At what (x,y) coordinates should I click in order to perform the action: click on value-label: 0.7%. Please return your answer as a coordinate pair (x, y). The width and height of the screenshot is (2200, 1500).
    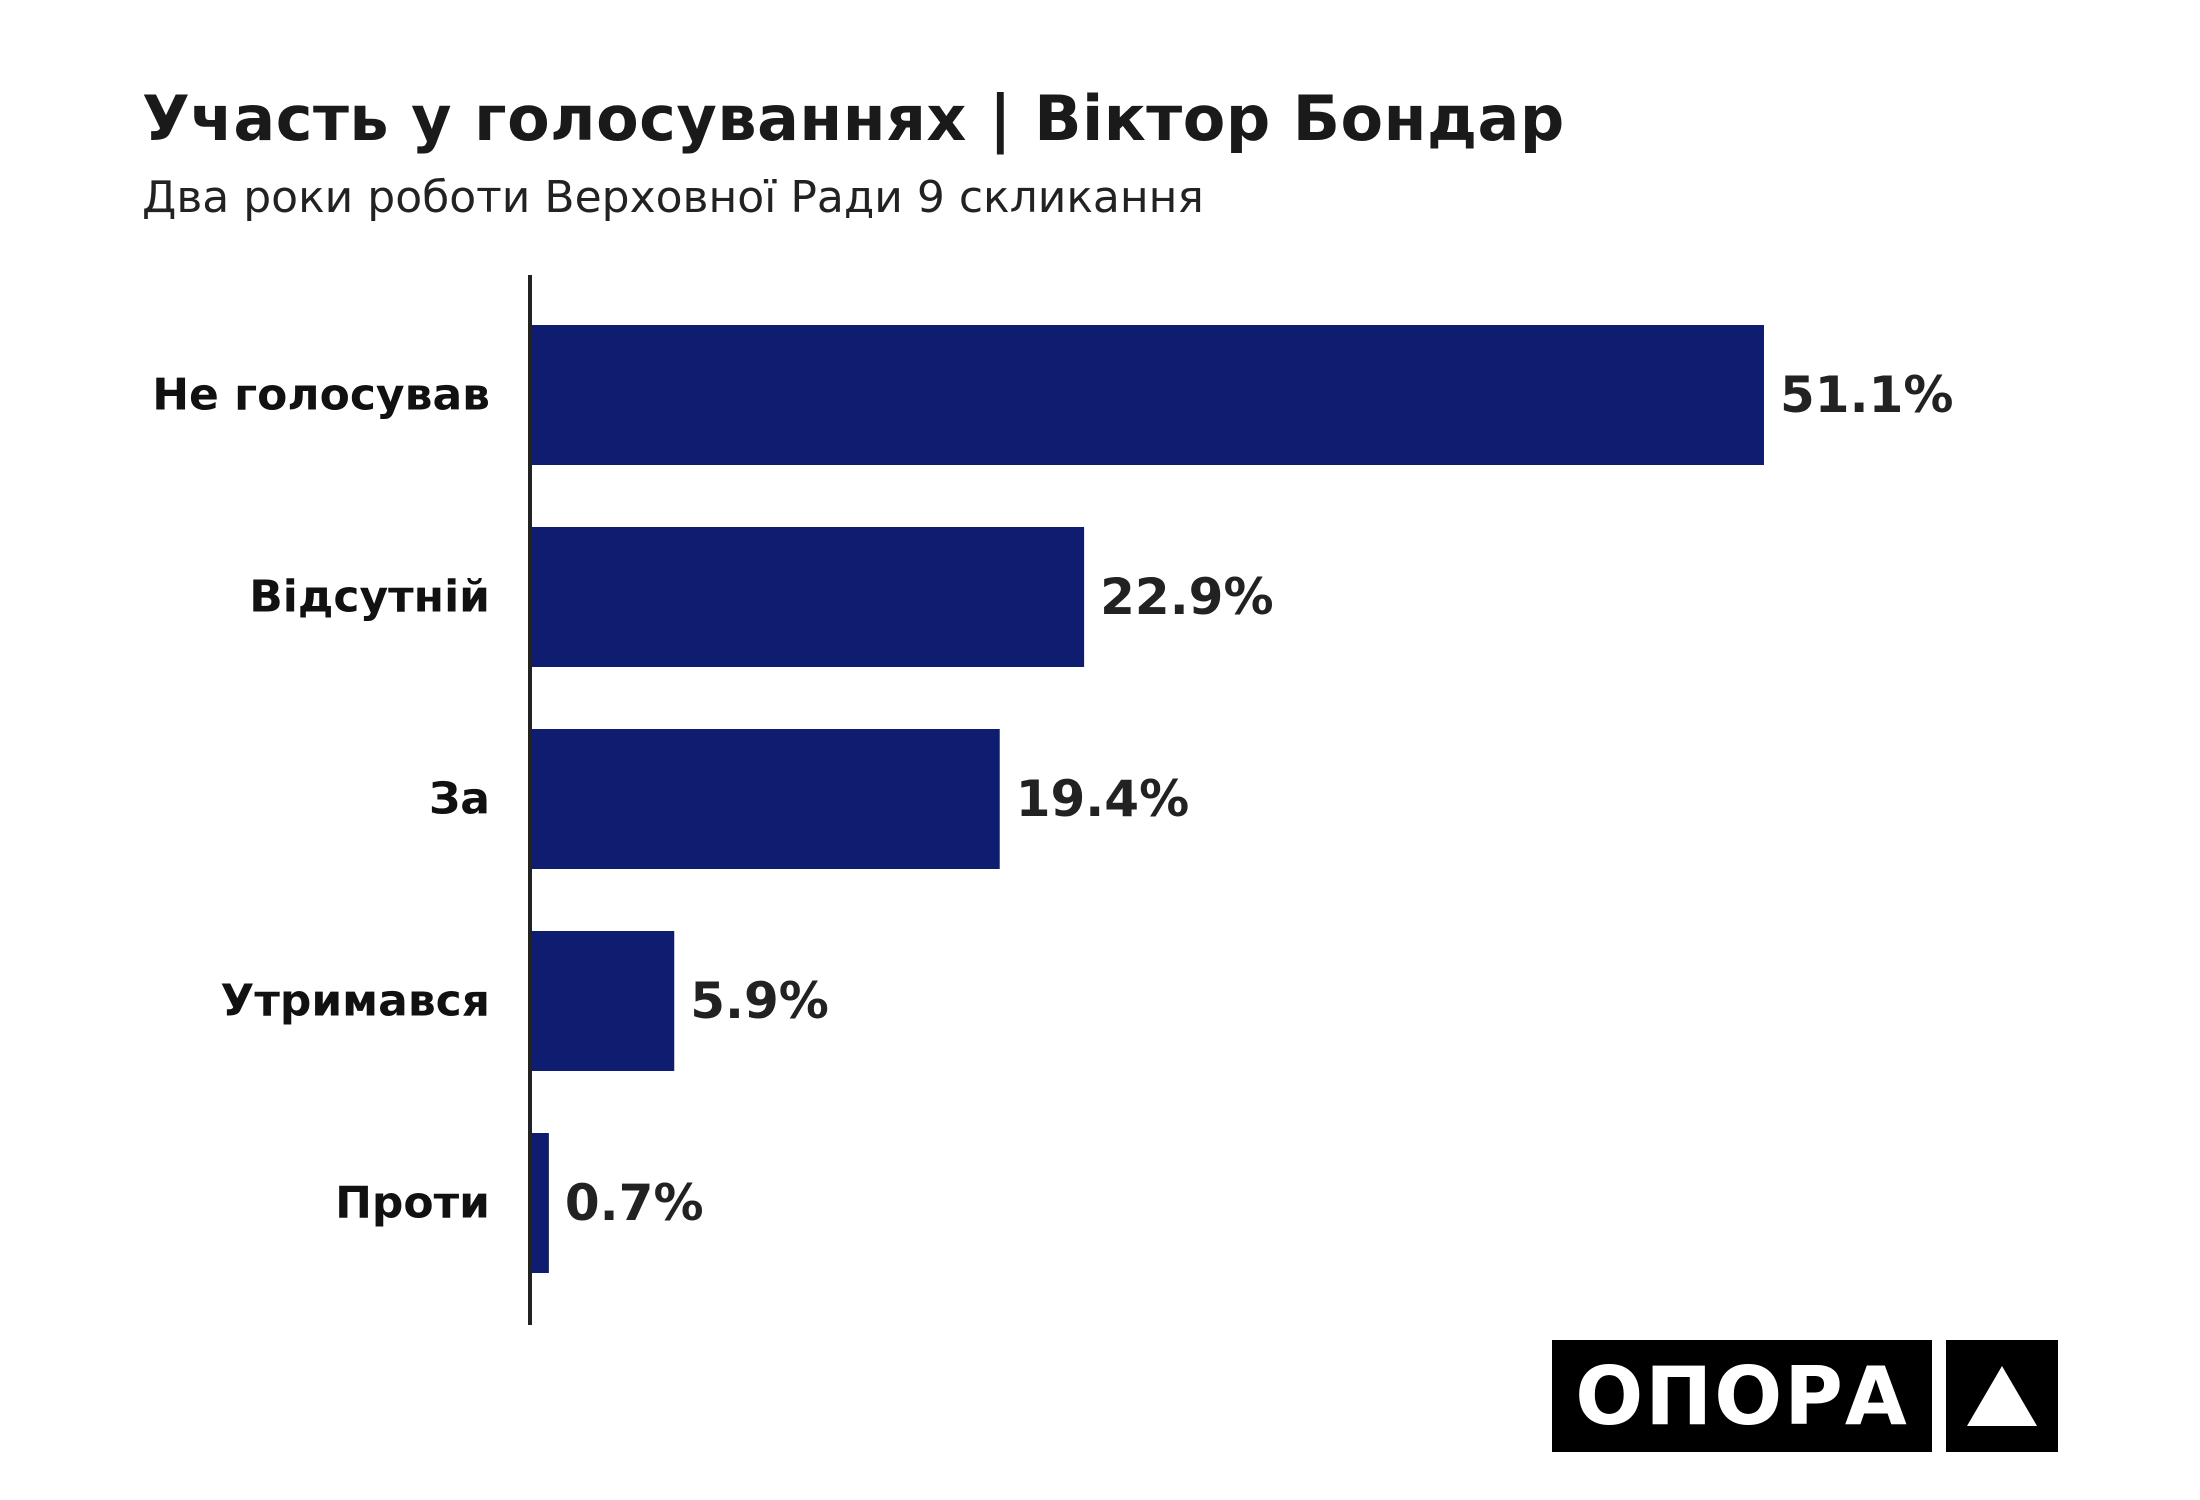
    Looking at the image, I should click on (634, 1203).